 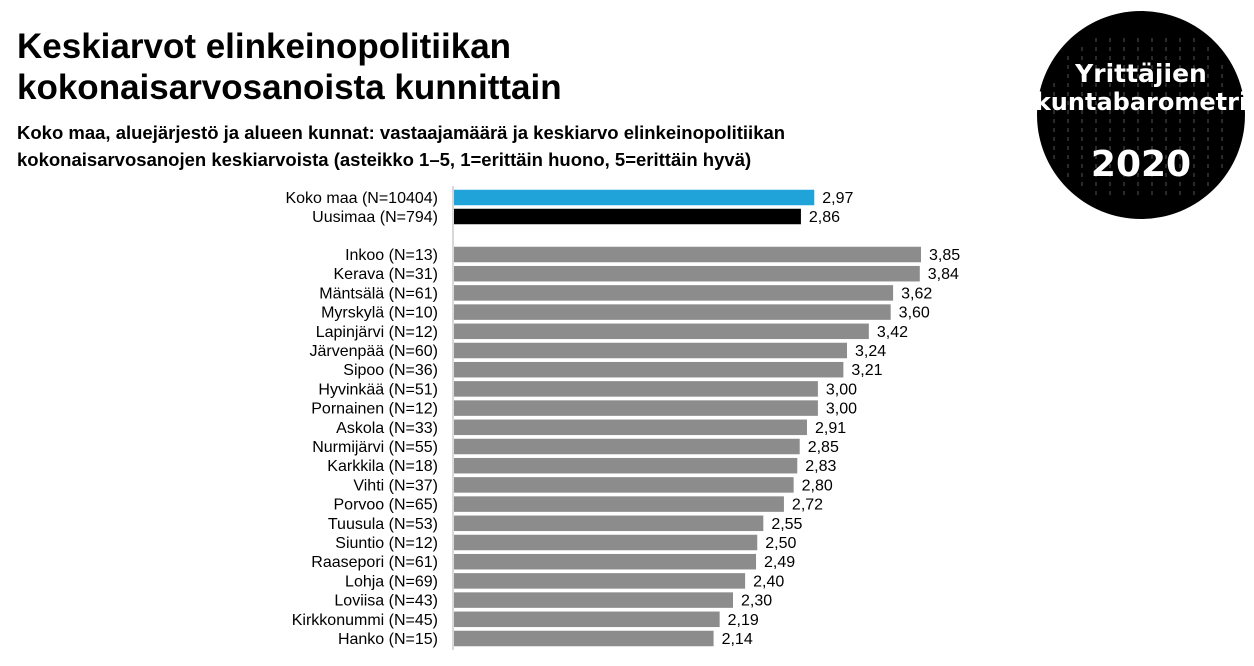 What do you see at coordinates (866, 370) in the screenshot?
I see `value-label: 3,21` at bounding box center [866, 370].